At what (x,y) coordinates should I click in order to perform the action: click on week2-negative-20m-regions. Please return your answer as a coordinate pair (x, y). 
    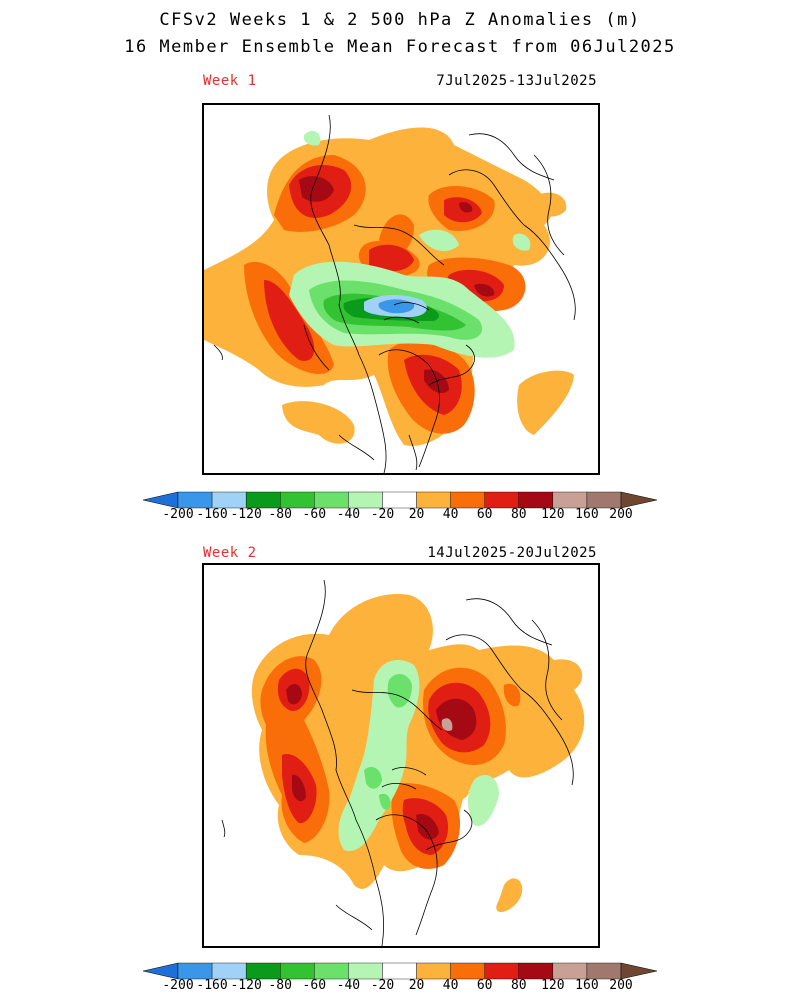
    Looking at the image, I should click on (418, 755).